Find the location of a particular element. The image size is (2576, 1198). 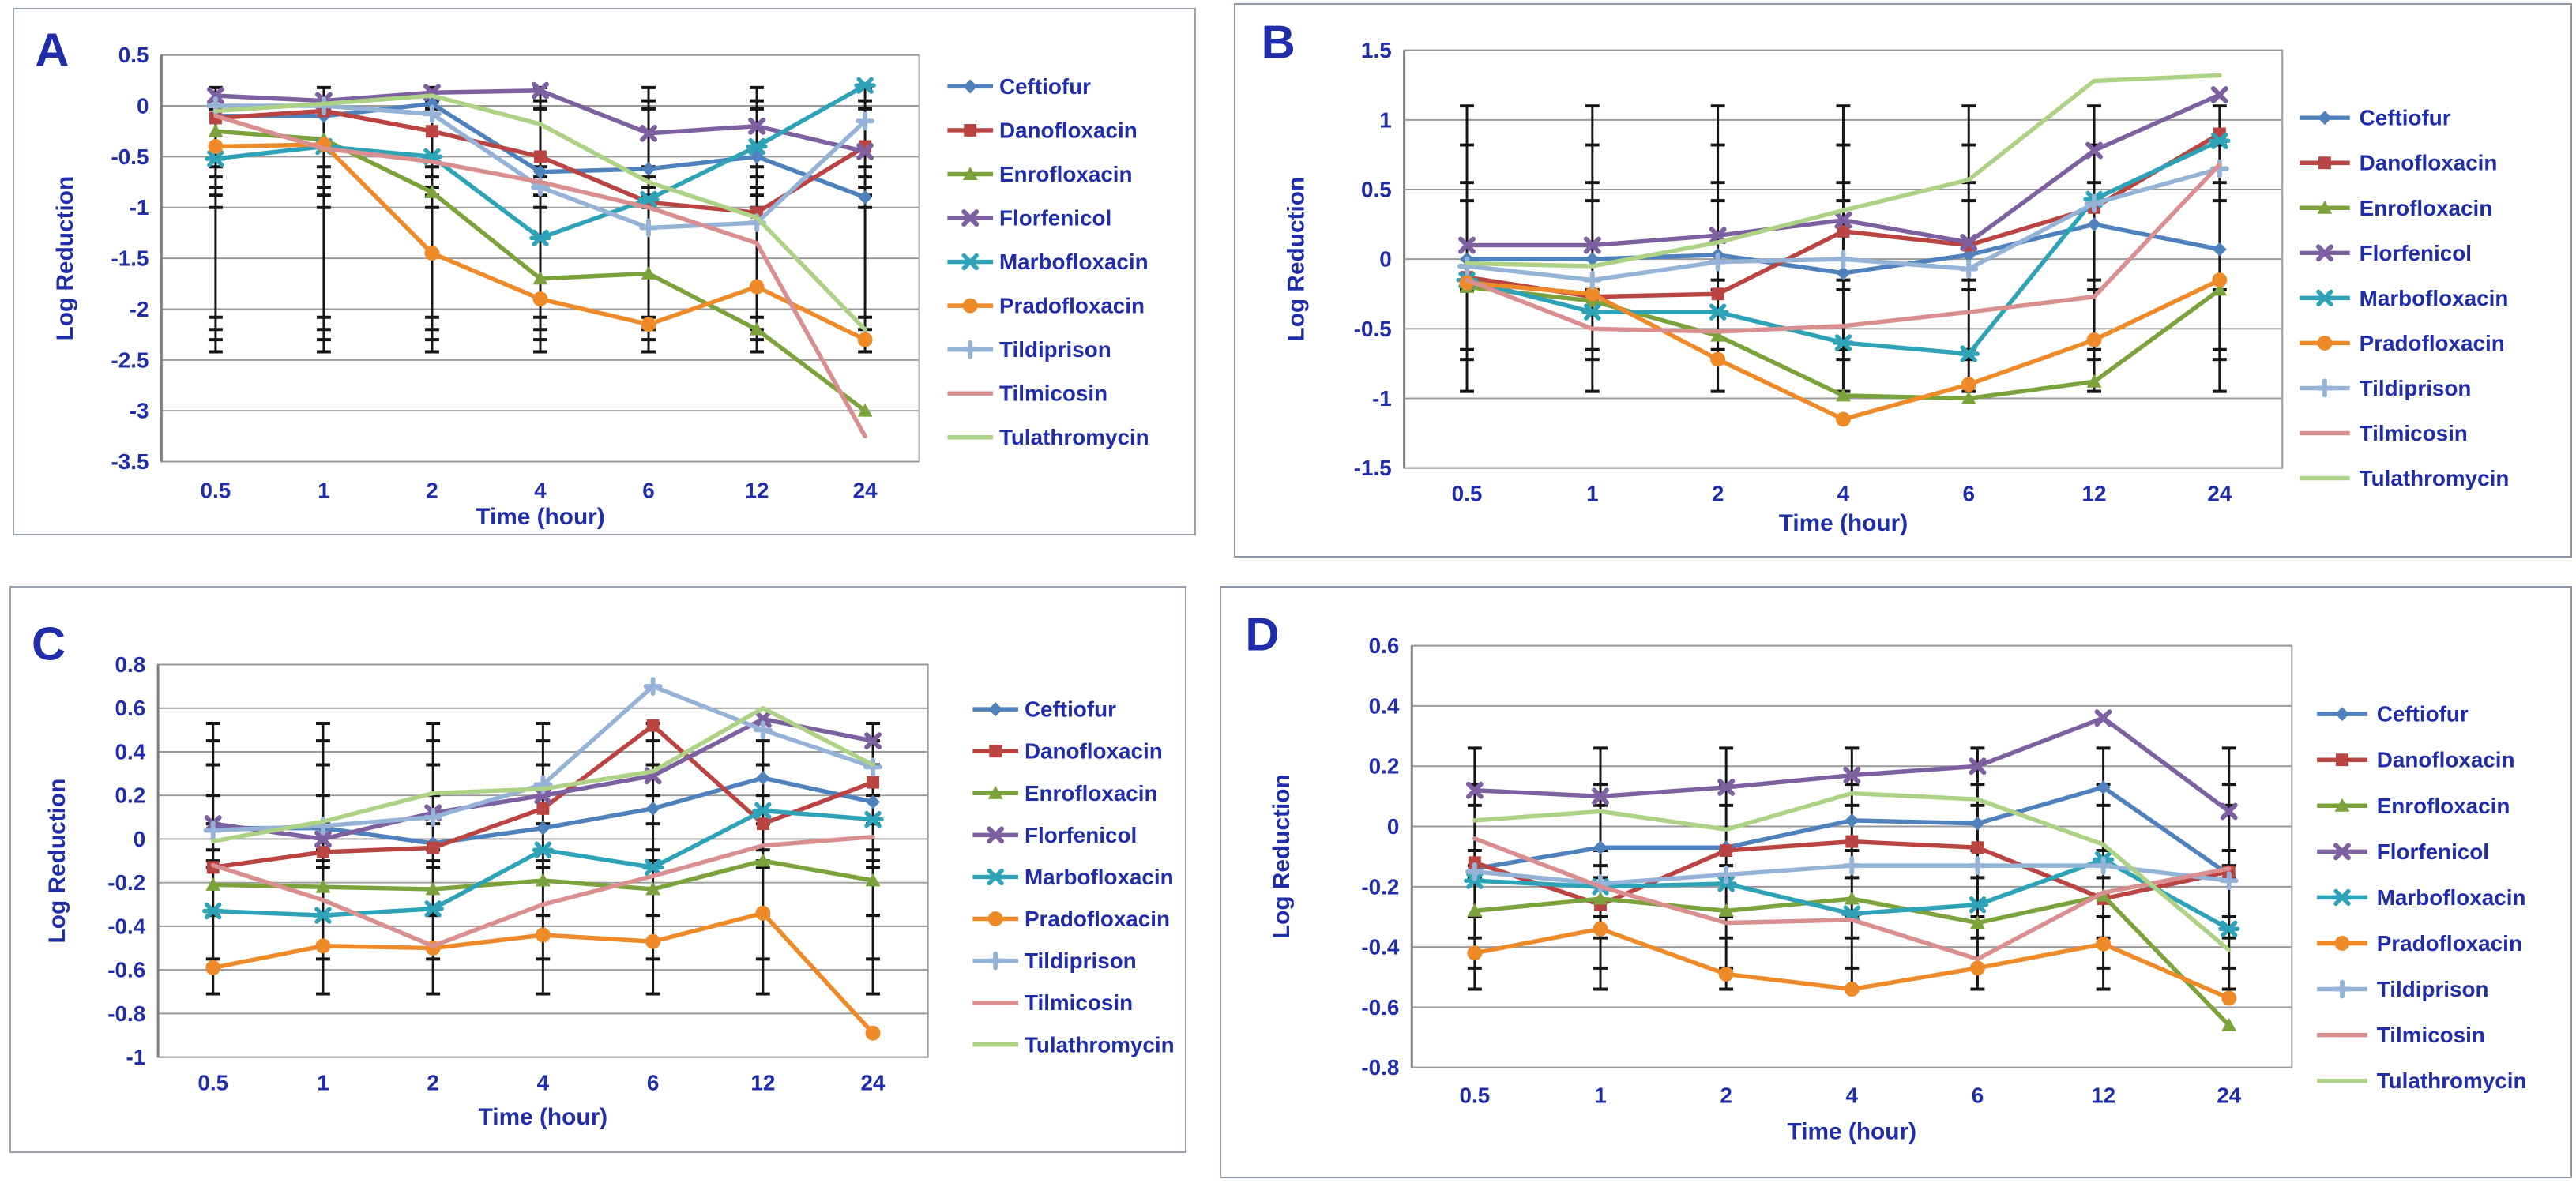

legend-item-tilmicosin: Tilmicosin is located at coordinates (1027, 393).